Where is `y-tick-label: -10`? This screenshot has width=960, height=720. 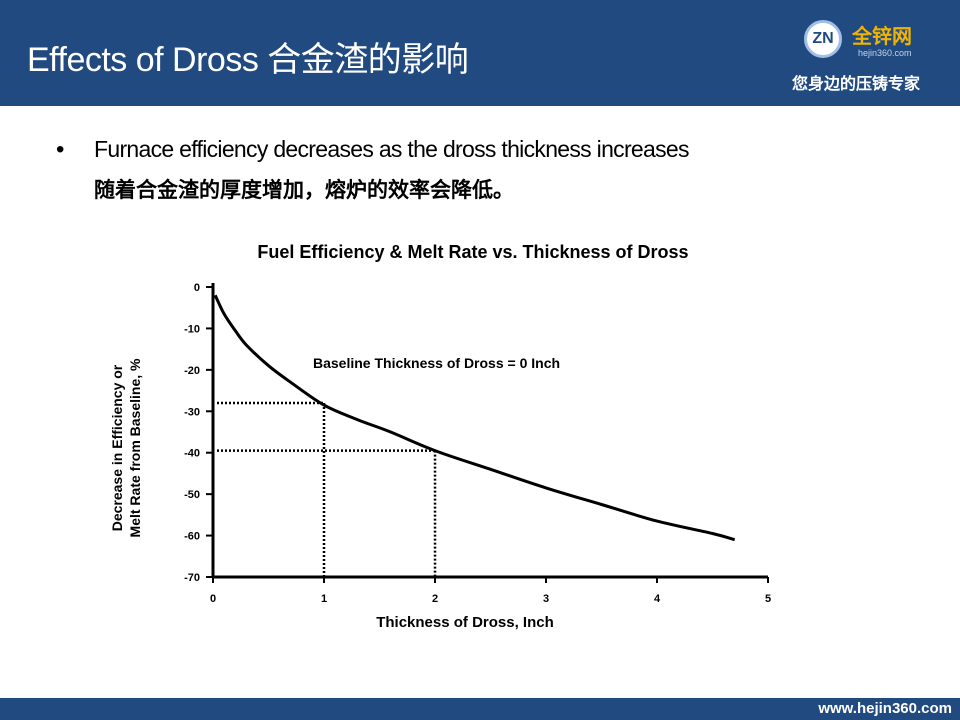 y-tick-label: -10 is located at coordinates (192, 329).